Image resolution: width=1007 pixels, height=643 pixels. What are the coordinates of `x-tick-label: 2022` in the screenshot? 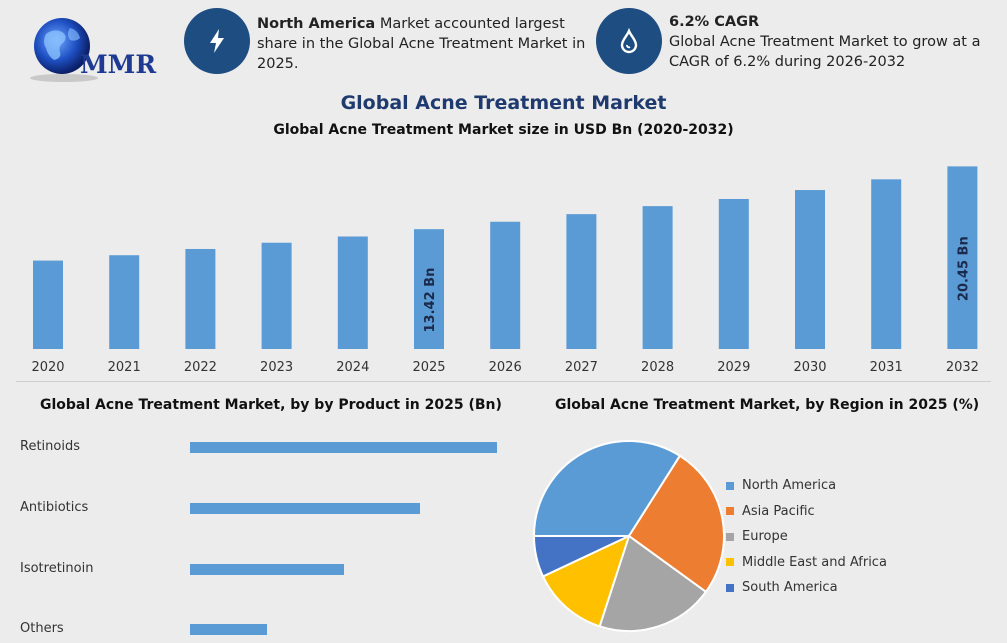 It's located at (200, 367).